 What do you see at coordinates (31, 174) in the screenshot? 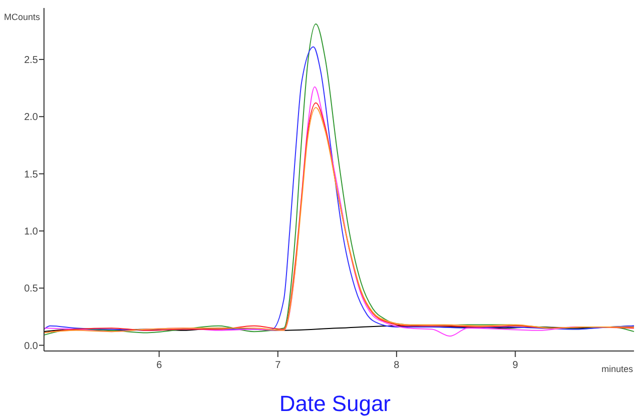
I see `y-tick-label: 1.5` at bounding box center [31, 174].